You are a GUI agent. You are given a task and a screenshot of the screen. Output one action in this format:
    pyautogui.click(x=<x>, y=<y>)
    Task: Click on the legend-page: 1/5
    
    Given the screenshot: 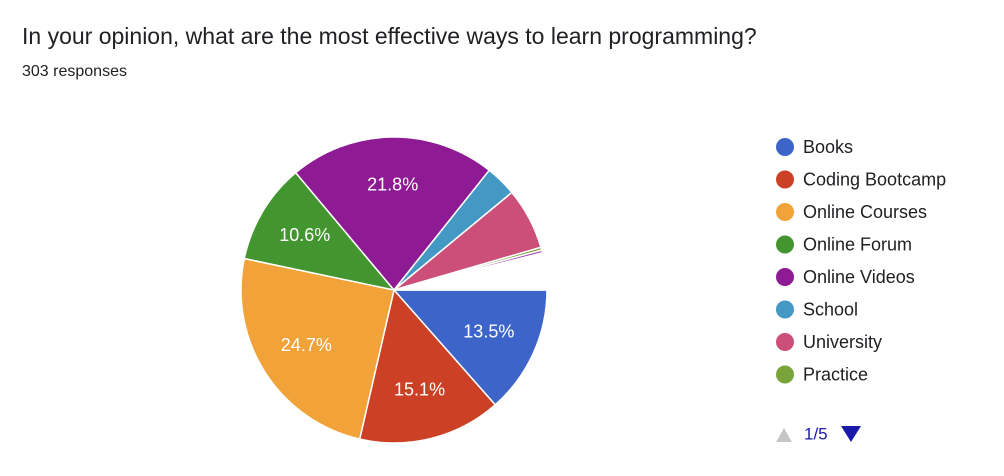 What is the action you would take?
    pyautogui.click(x=816, y=433)
    